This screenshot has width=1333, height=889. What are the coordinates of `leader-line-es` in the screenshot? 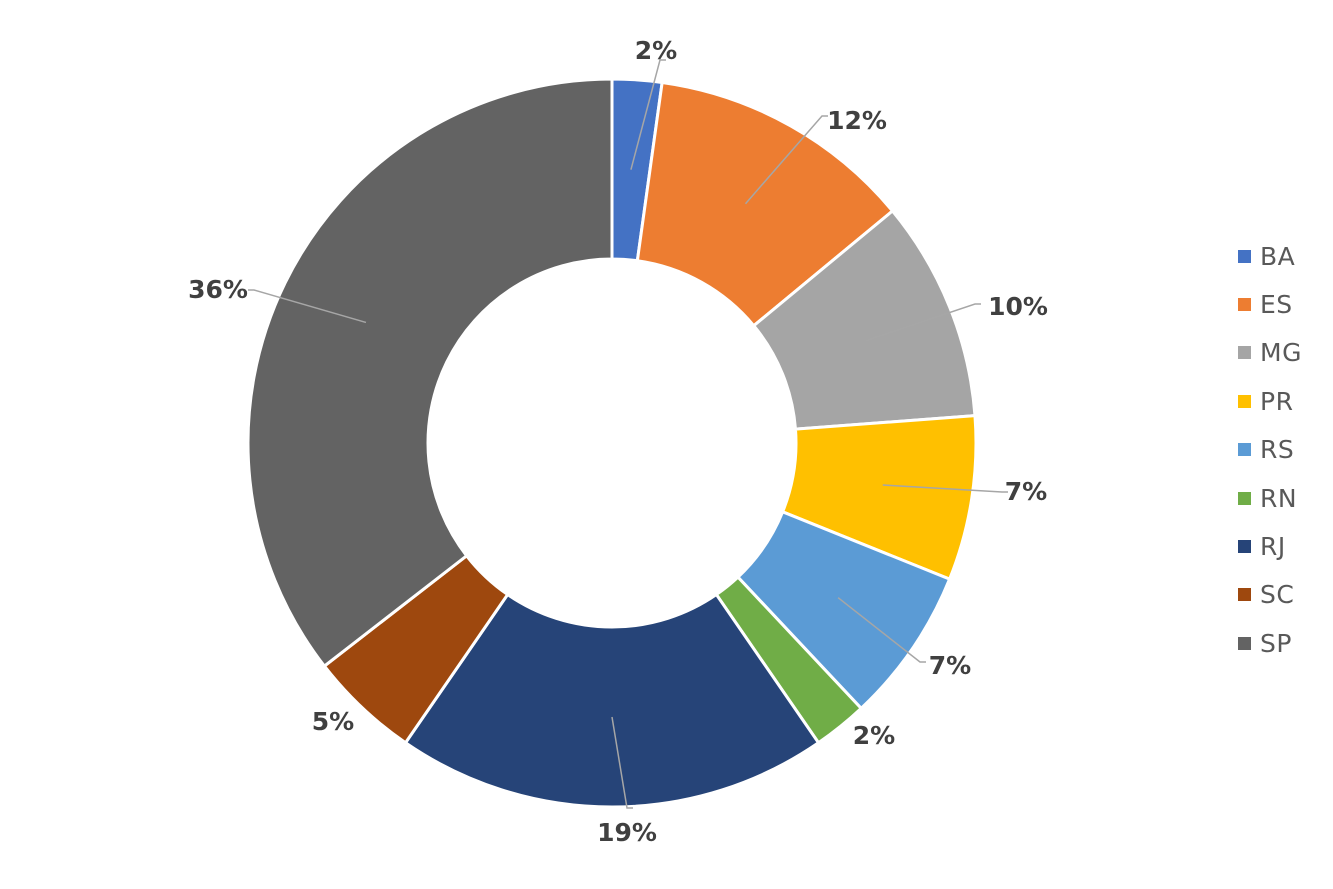 It's located at (786, 160).